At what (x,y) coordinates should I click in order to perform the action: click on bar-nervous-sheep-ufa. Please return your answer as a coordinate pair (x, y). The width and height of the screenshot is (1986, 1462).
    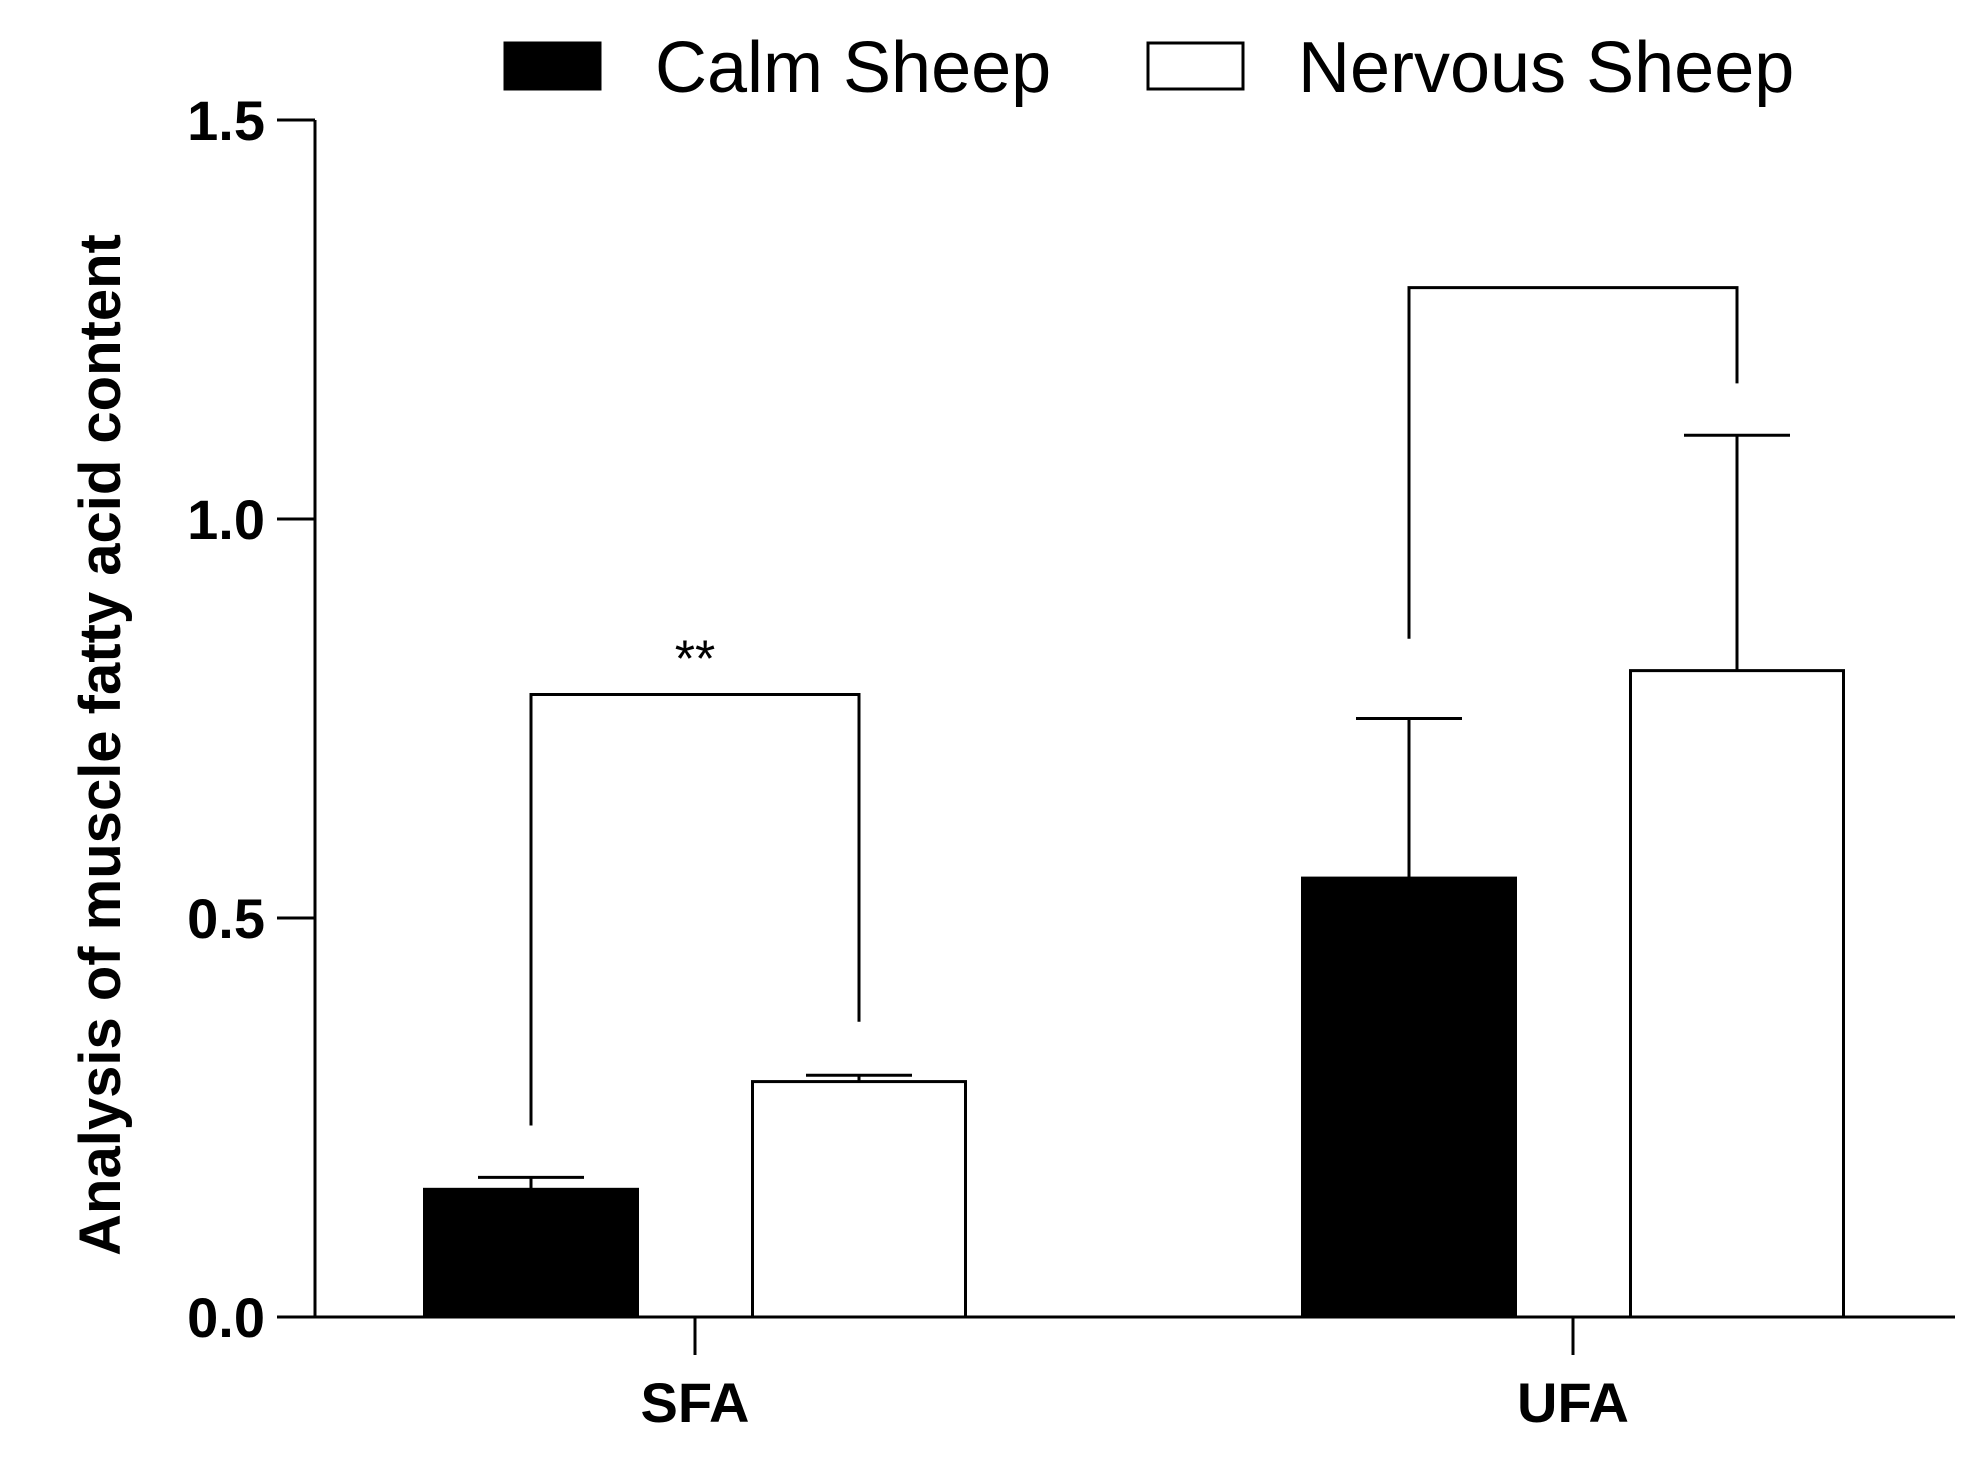
    Looking at the image, I should click on (1737, 994).